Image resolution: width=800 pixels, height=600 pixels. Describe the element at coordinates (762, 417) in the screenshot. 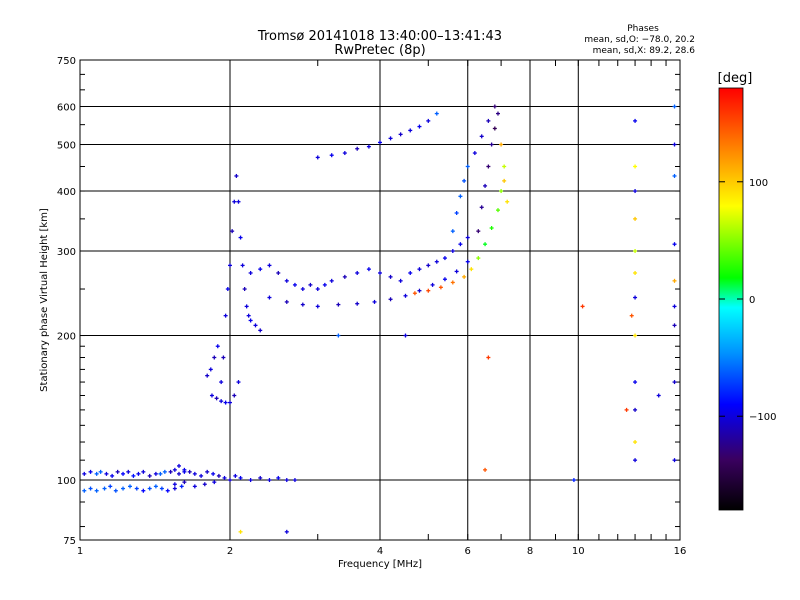

I see `colorbar-tick-label: −100` at that location.